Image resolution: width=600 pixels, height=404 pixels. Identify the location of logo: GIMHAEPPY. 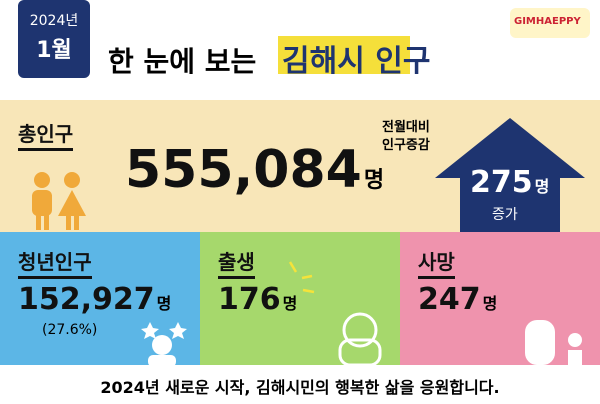
(547, 21).